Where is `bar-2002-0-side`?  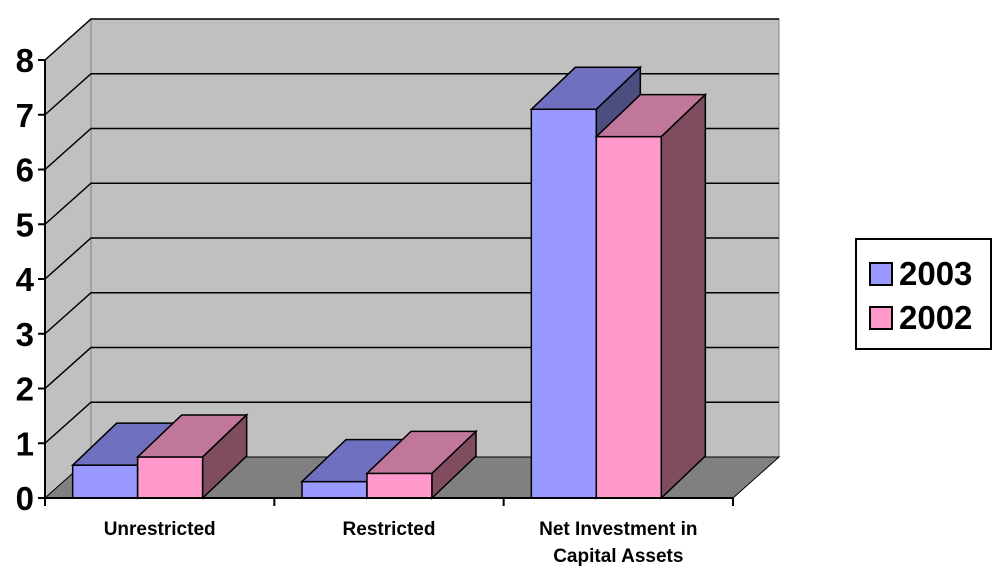 bar-2002-0-side is located at coordinates (224, 456).